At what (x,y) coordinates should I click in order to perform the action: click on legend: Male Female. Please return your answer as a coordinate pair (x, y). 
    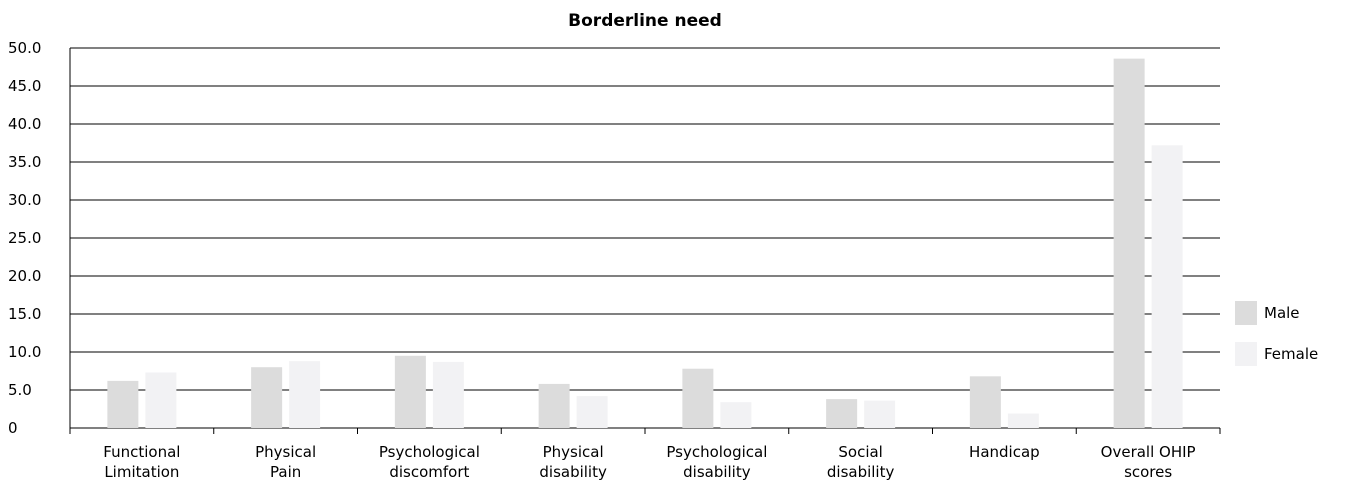
    Looking at the image, I should click on (1276, 333).